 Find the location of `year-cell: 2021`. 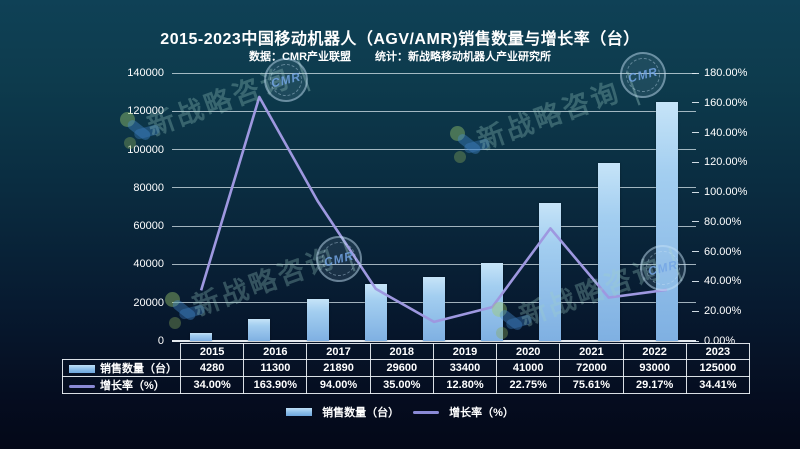

year-cell: 2021 is located at coordinates (591, 351).